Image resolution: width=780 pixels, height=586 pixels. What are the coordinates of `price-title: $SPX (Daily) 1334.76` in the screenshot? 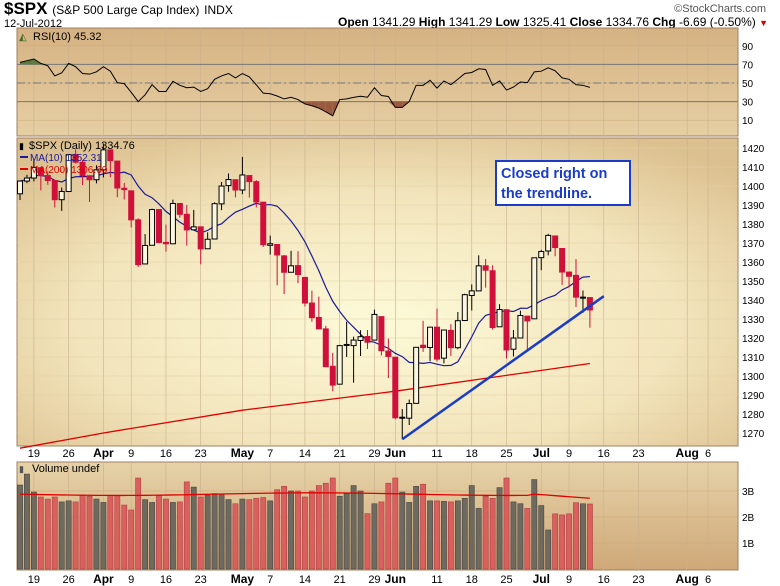 It's located at (82, 146).